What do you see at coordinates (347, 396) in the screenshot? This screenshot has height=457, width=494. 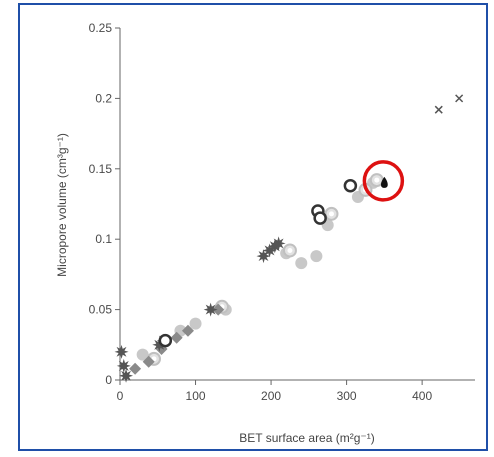 I see `x-tick-label: 300` at bounding box center [347, 396].